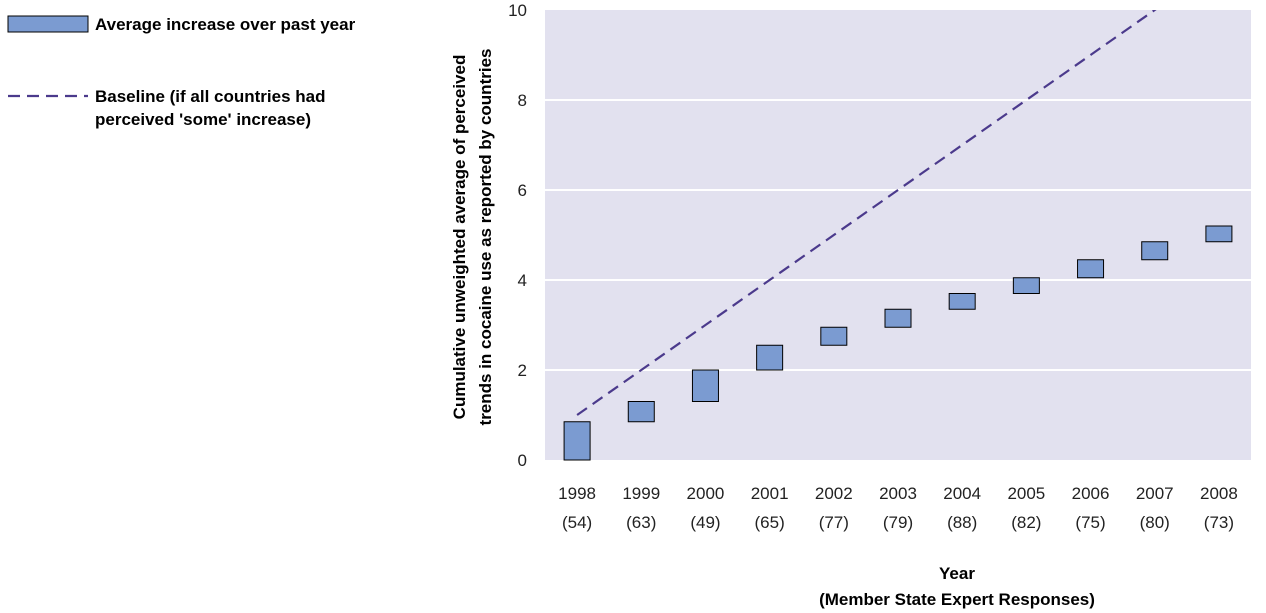 This screenshot has width=1266, height=613. What do you see at coordinates (517, 235) in the screenshot?
I see `y-tick-labels: 0 2 4 6 8 10` at bounding box center [517, 235].